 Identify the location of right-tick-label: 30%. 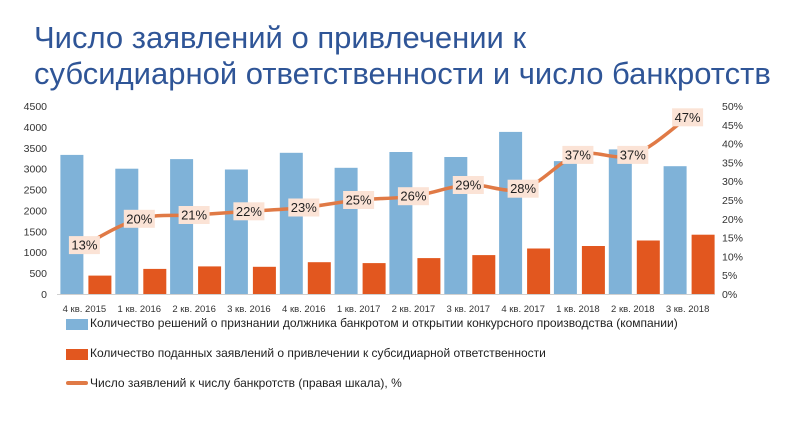
(732, 182).